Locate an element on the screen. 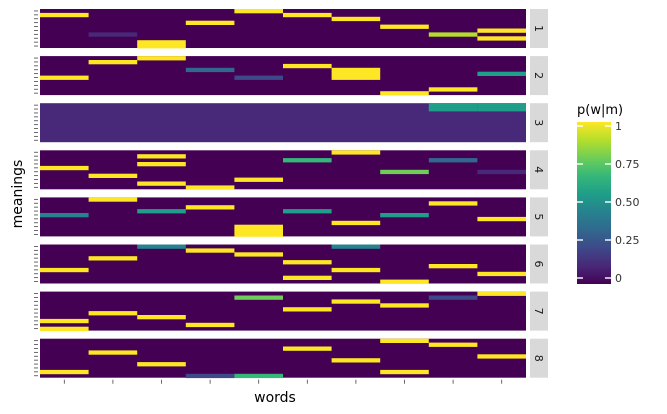  facet-strip-label: 8 is located at coordinates (538, 358).